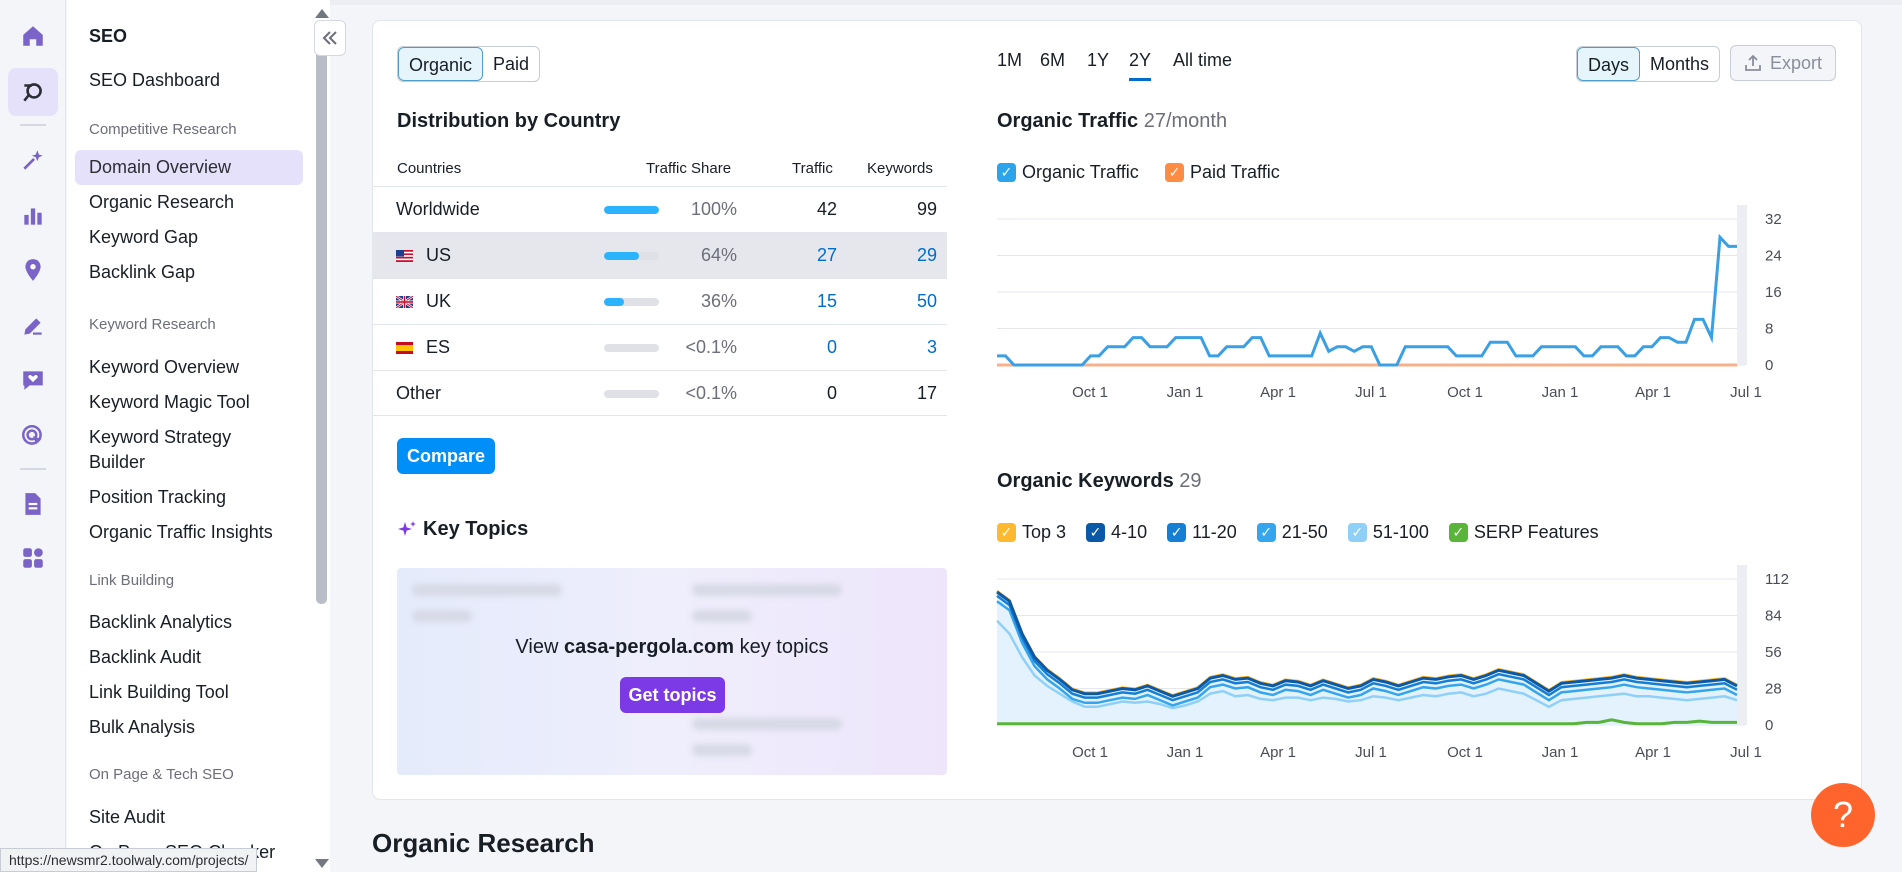 This screenshot has height=872, width=1902. What do you see at coordinates (926, 255) in the screenshot?
I see `keywords-link: 29` at bounding box center [926, 255].